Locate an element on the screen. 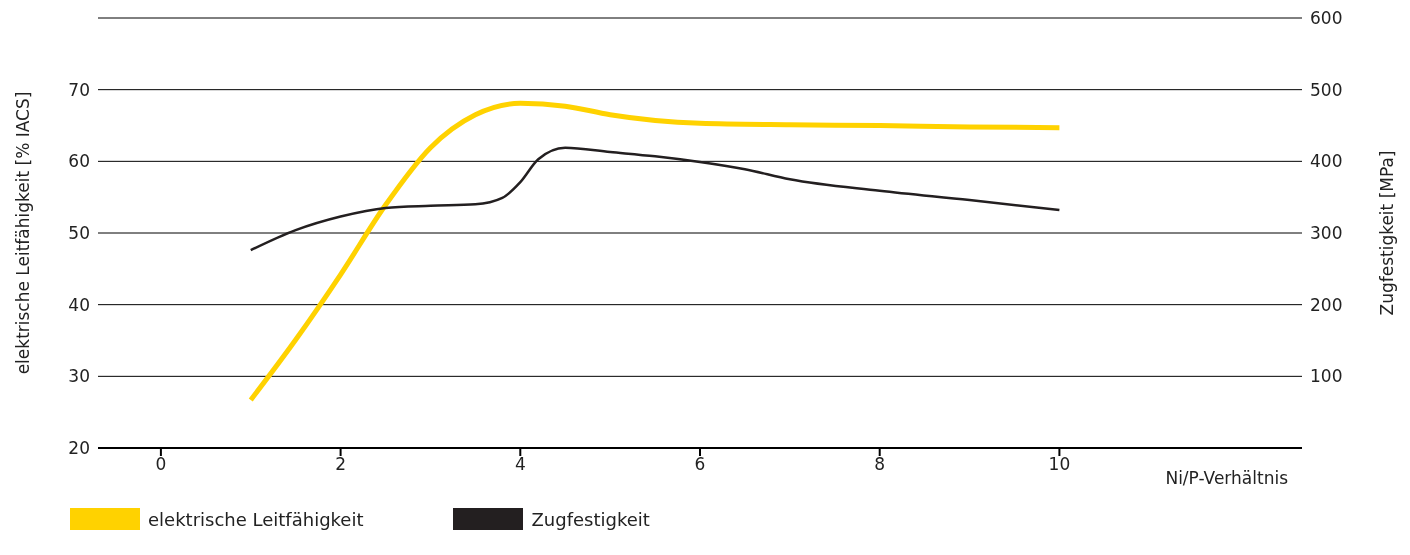 The height and width of the screenshot is (555, 1410). line-series is located at coordinates (655, 199).